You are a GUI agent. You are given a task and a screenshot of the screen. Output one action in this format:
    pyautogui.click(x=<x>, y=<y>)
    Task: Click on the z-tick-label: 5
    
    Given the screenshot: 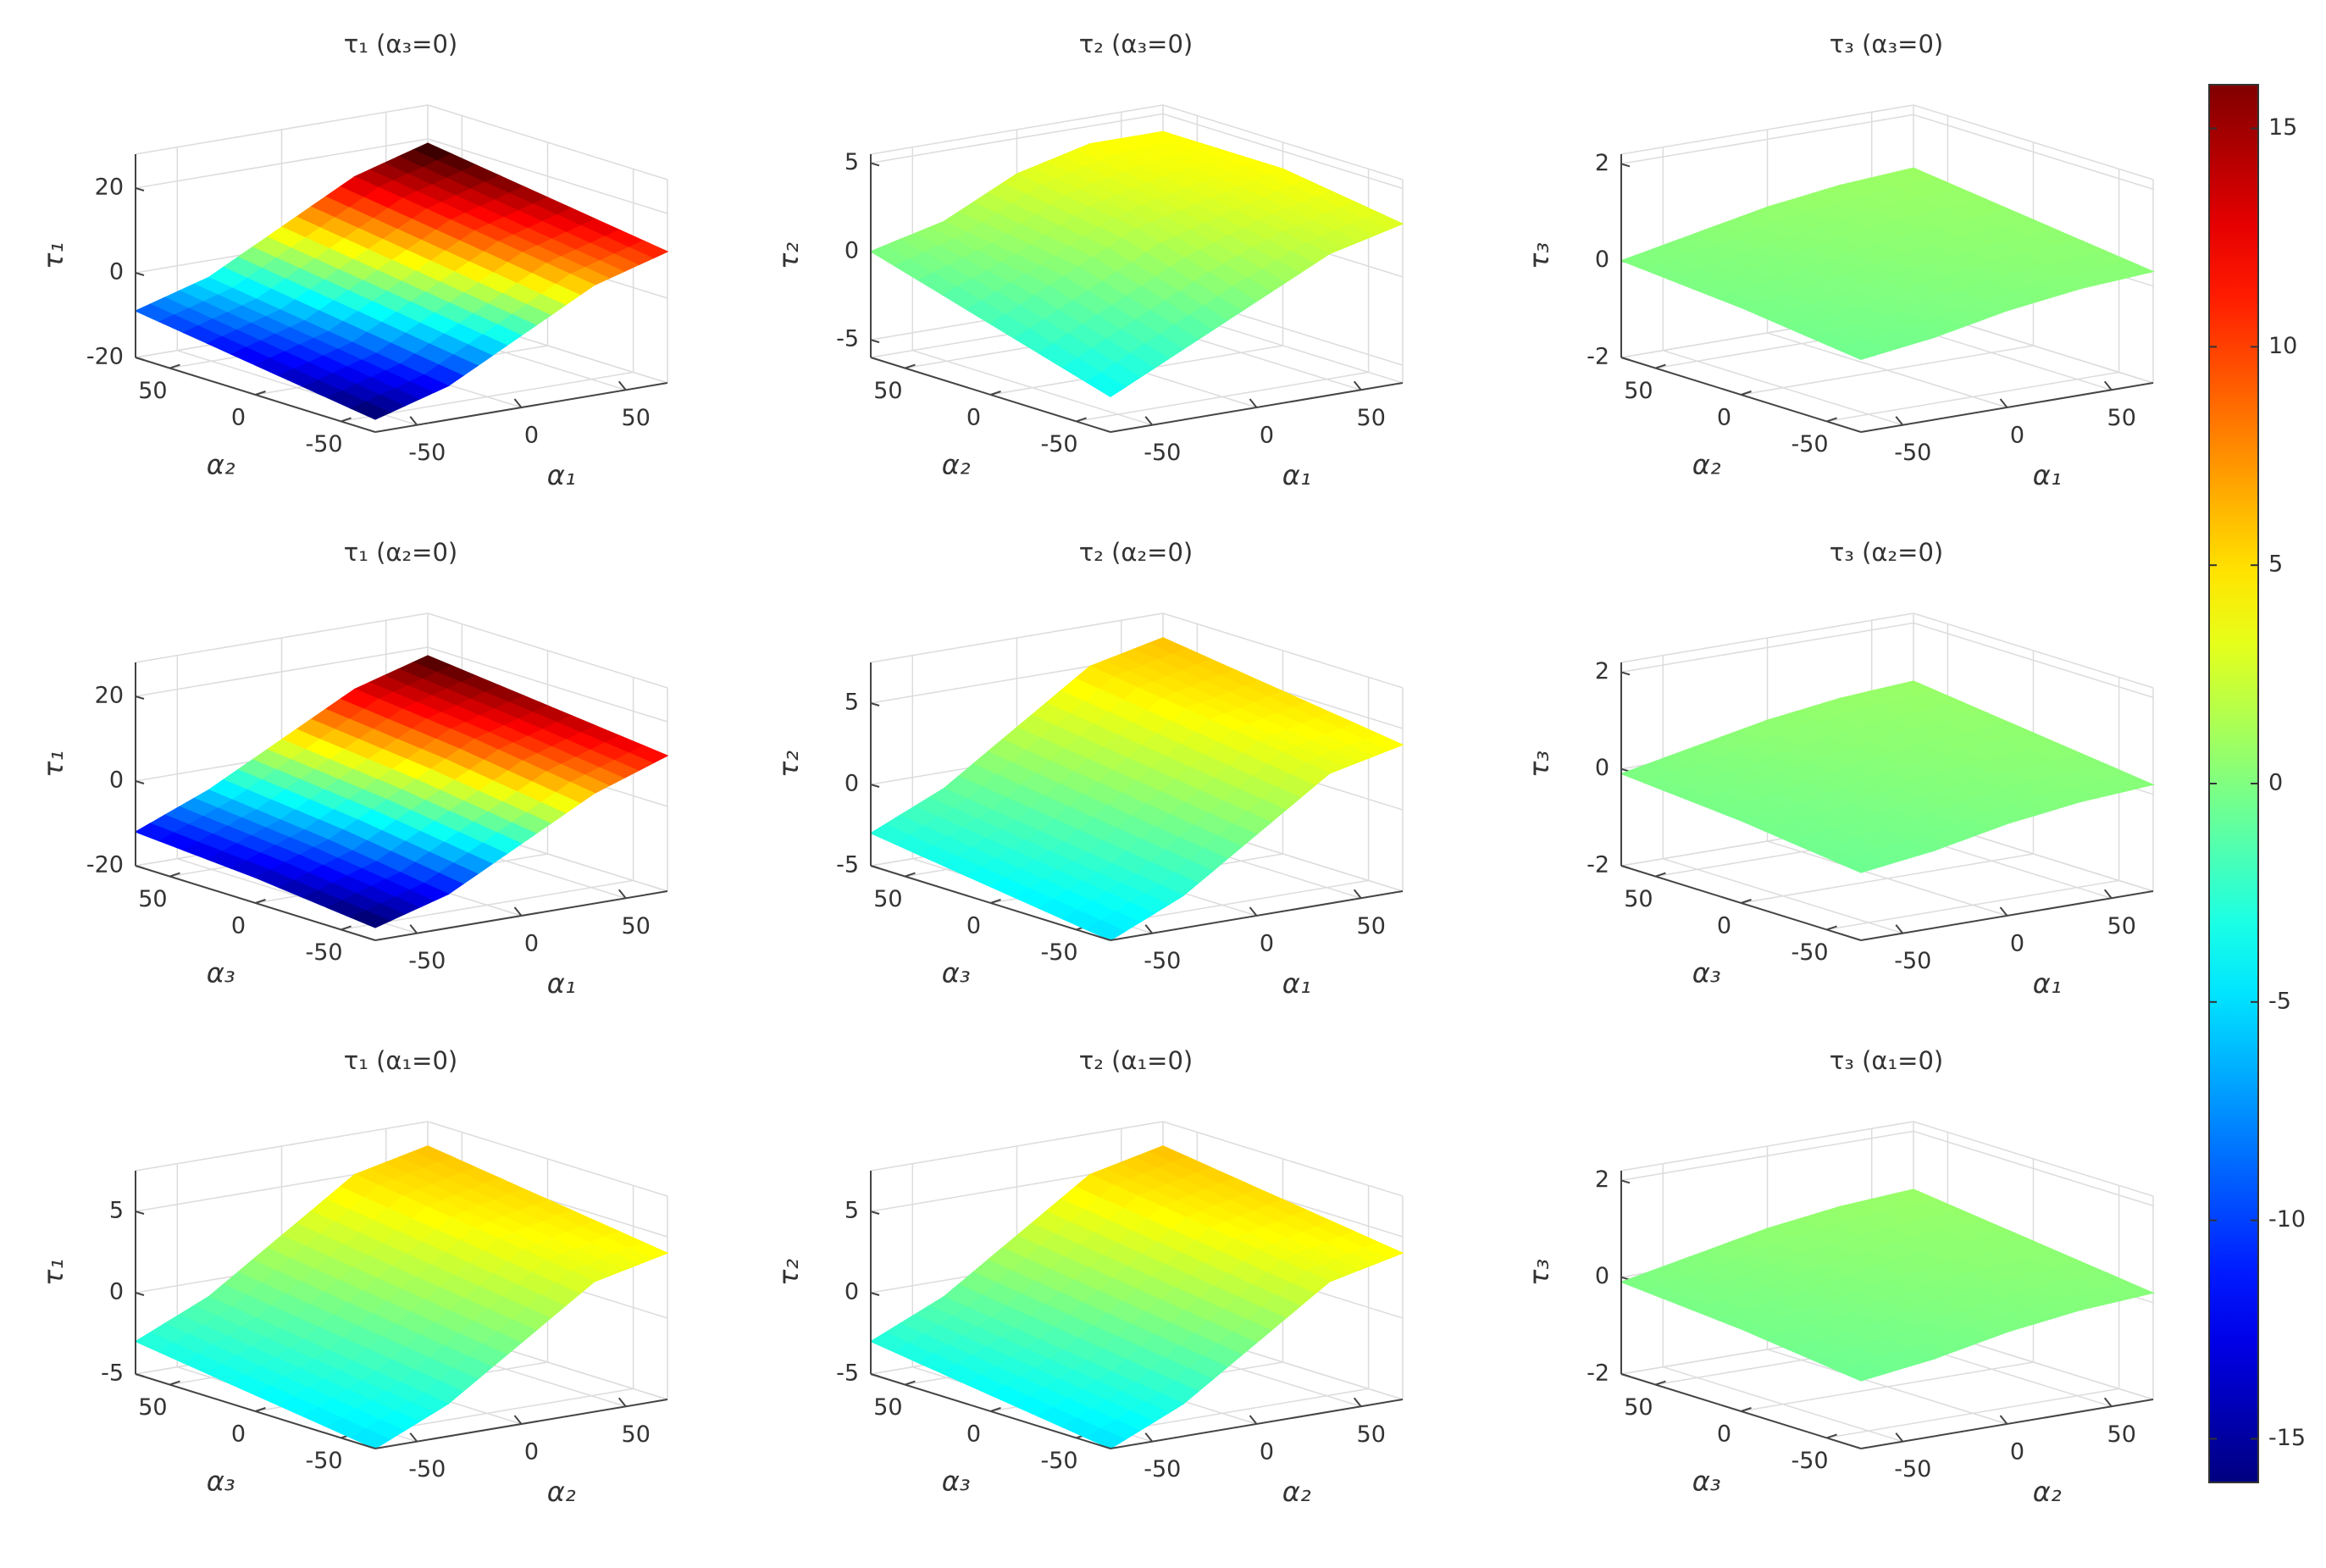 What is the action you would take?
    pyautogui.click(x=852, y=1211)
    